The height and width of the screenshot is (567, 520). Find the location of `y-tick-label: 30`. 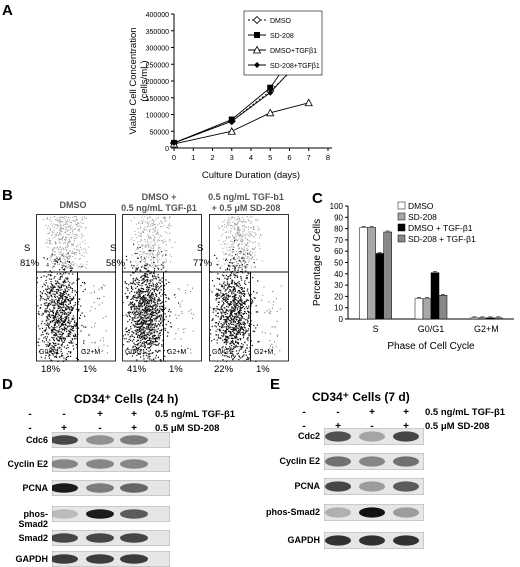

y-tick-label: 30 is located at coordinates (338, 285).